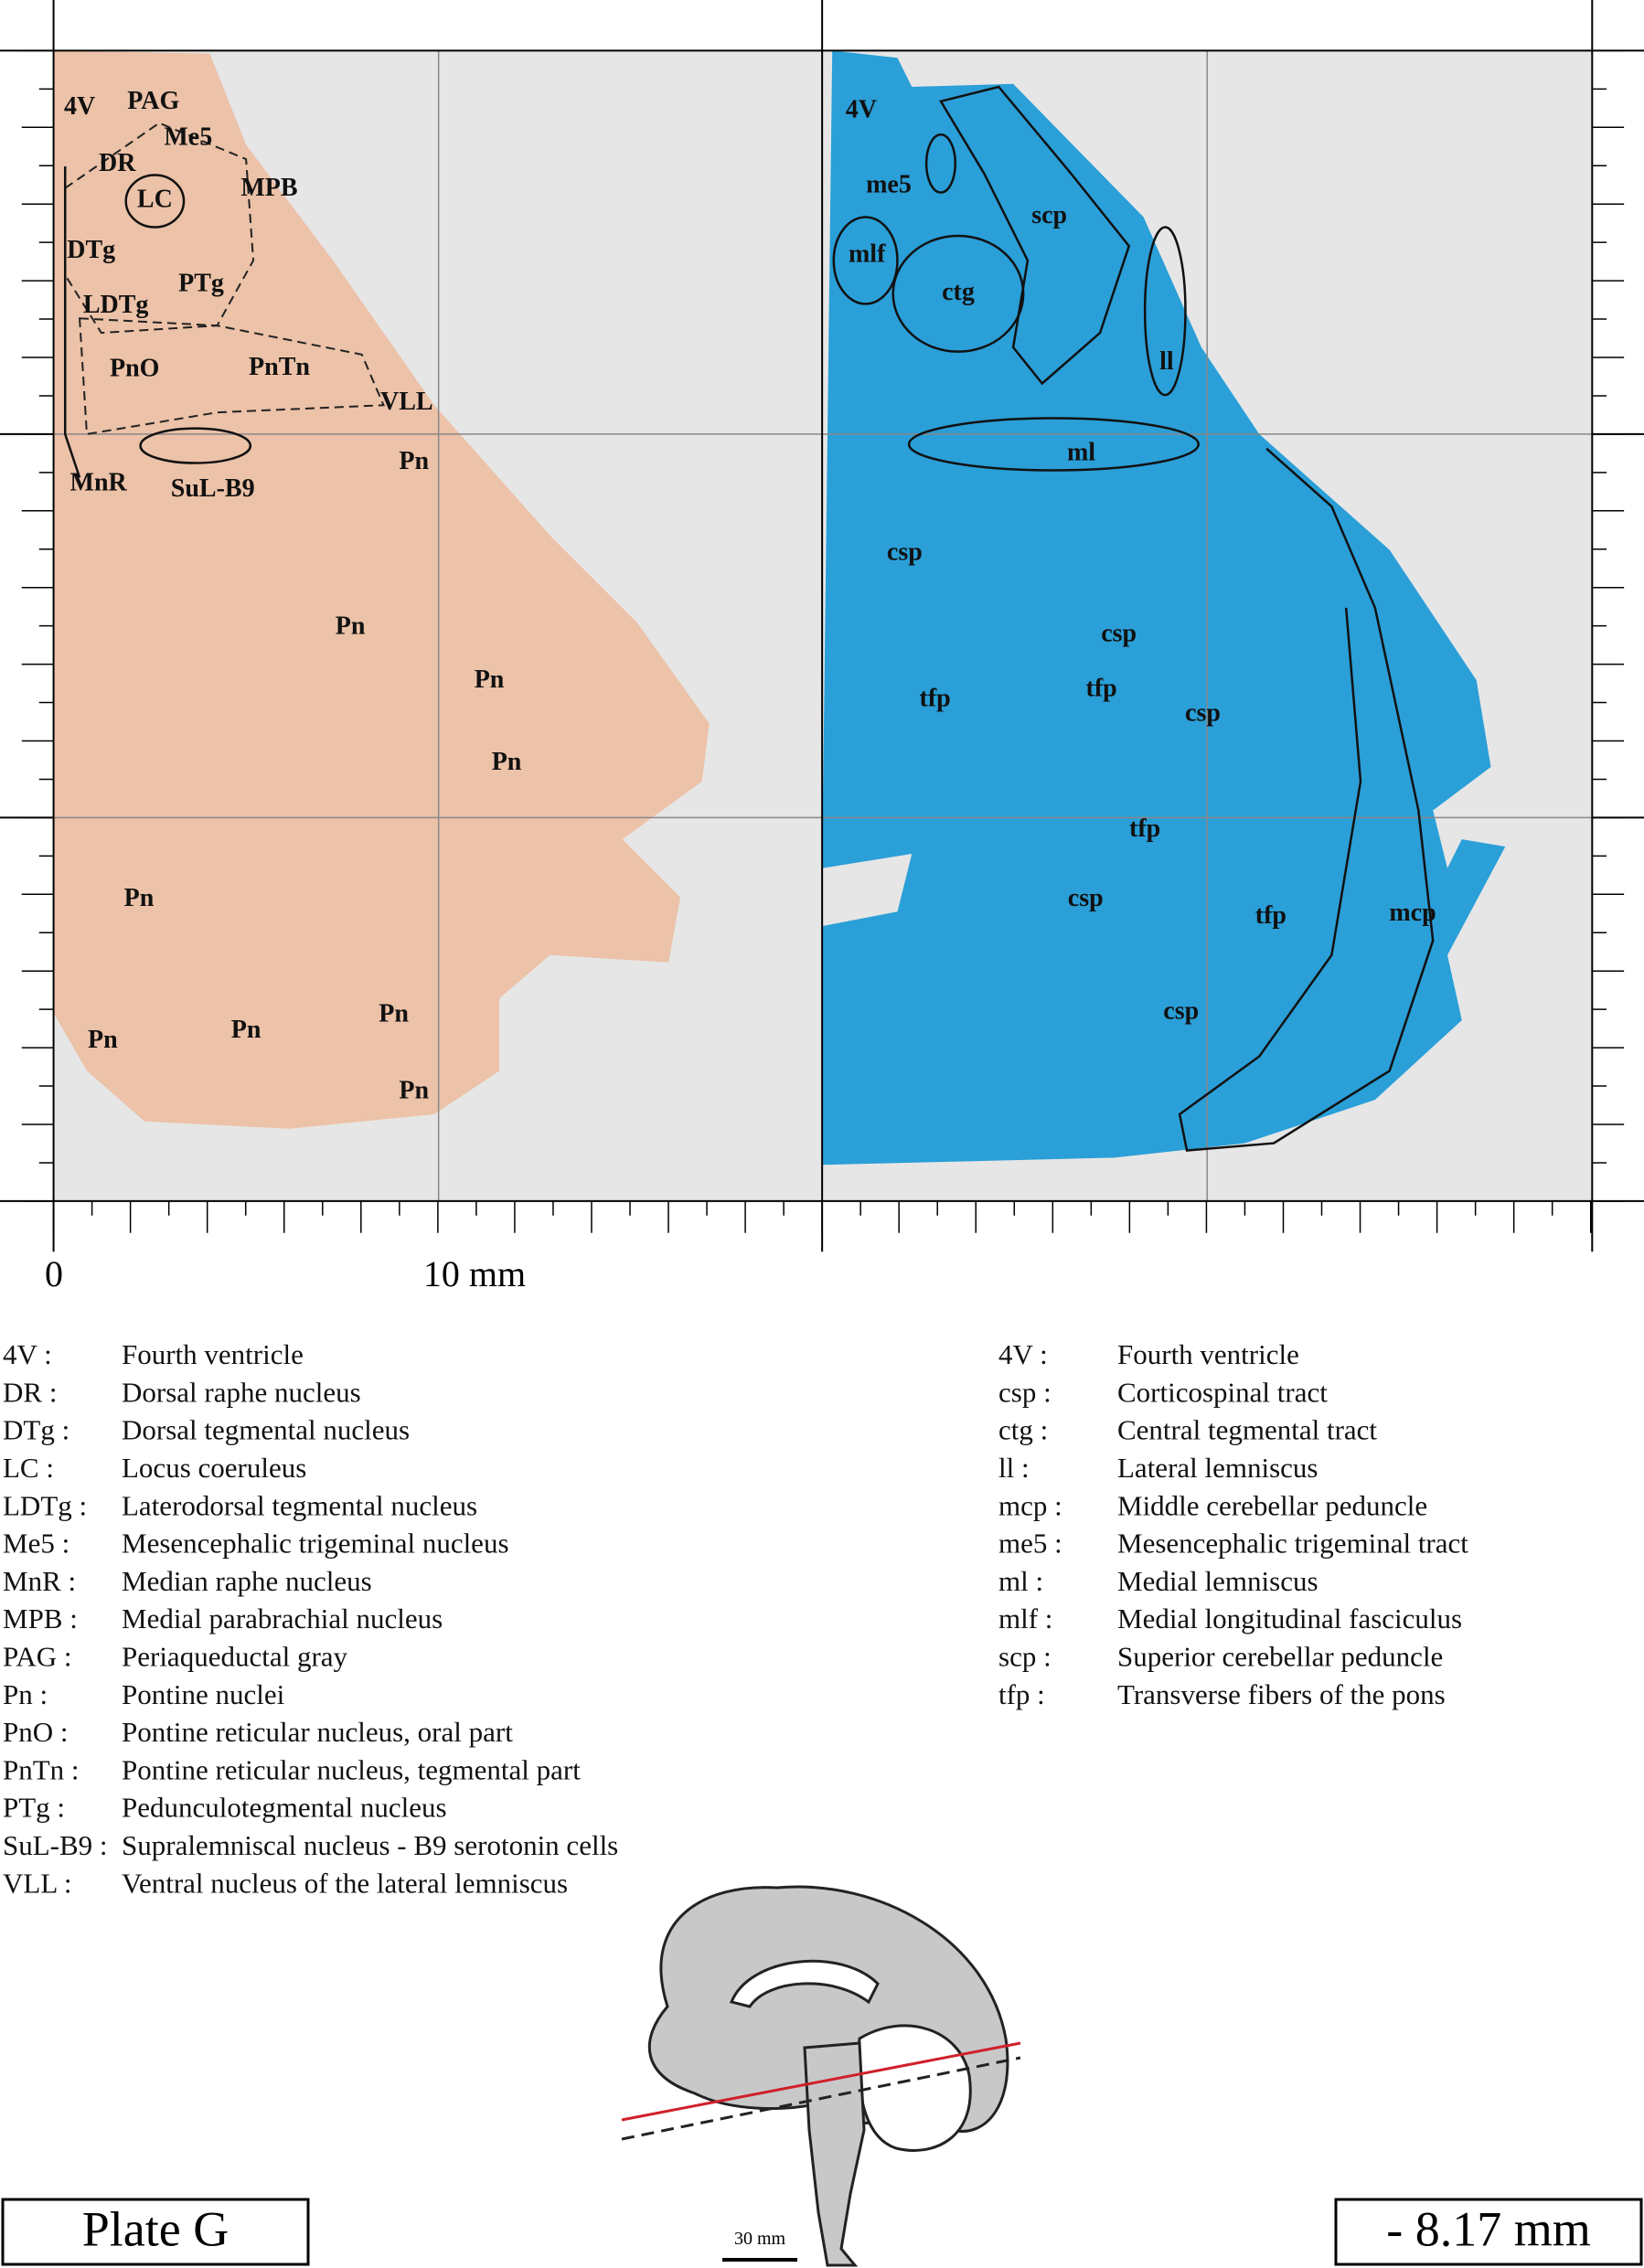 Image resolution: width=1644 pixels, height=2268 pixels. I want to click on legend-abbr: SuL-B9 :, so click(55, 1845).